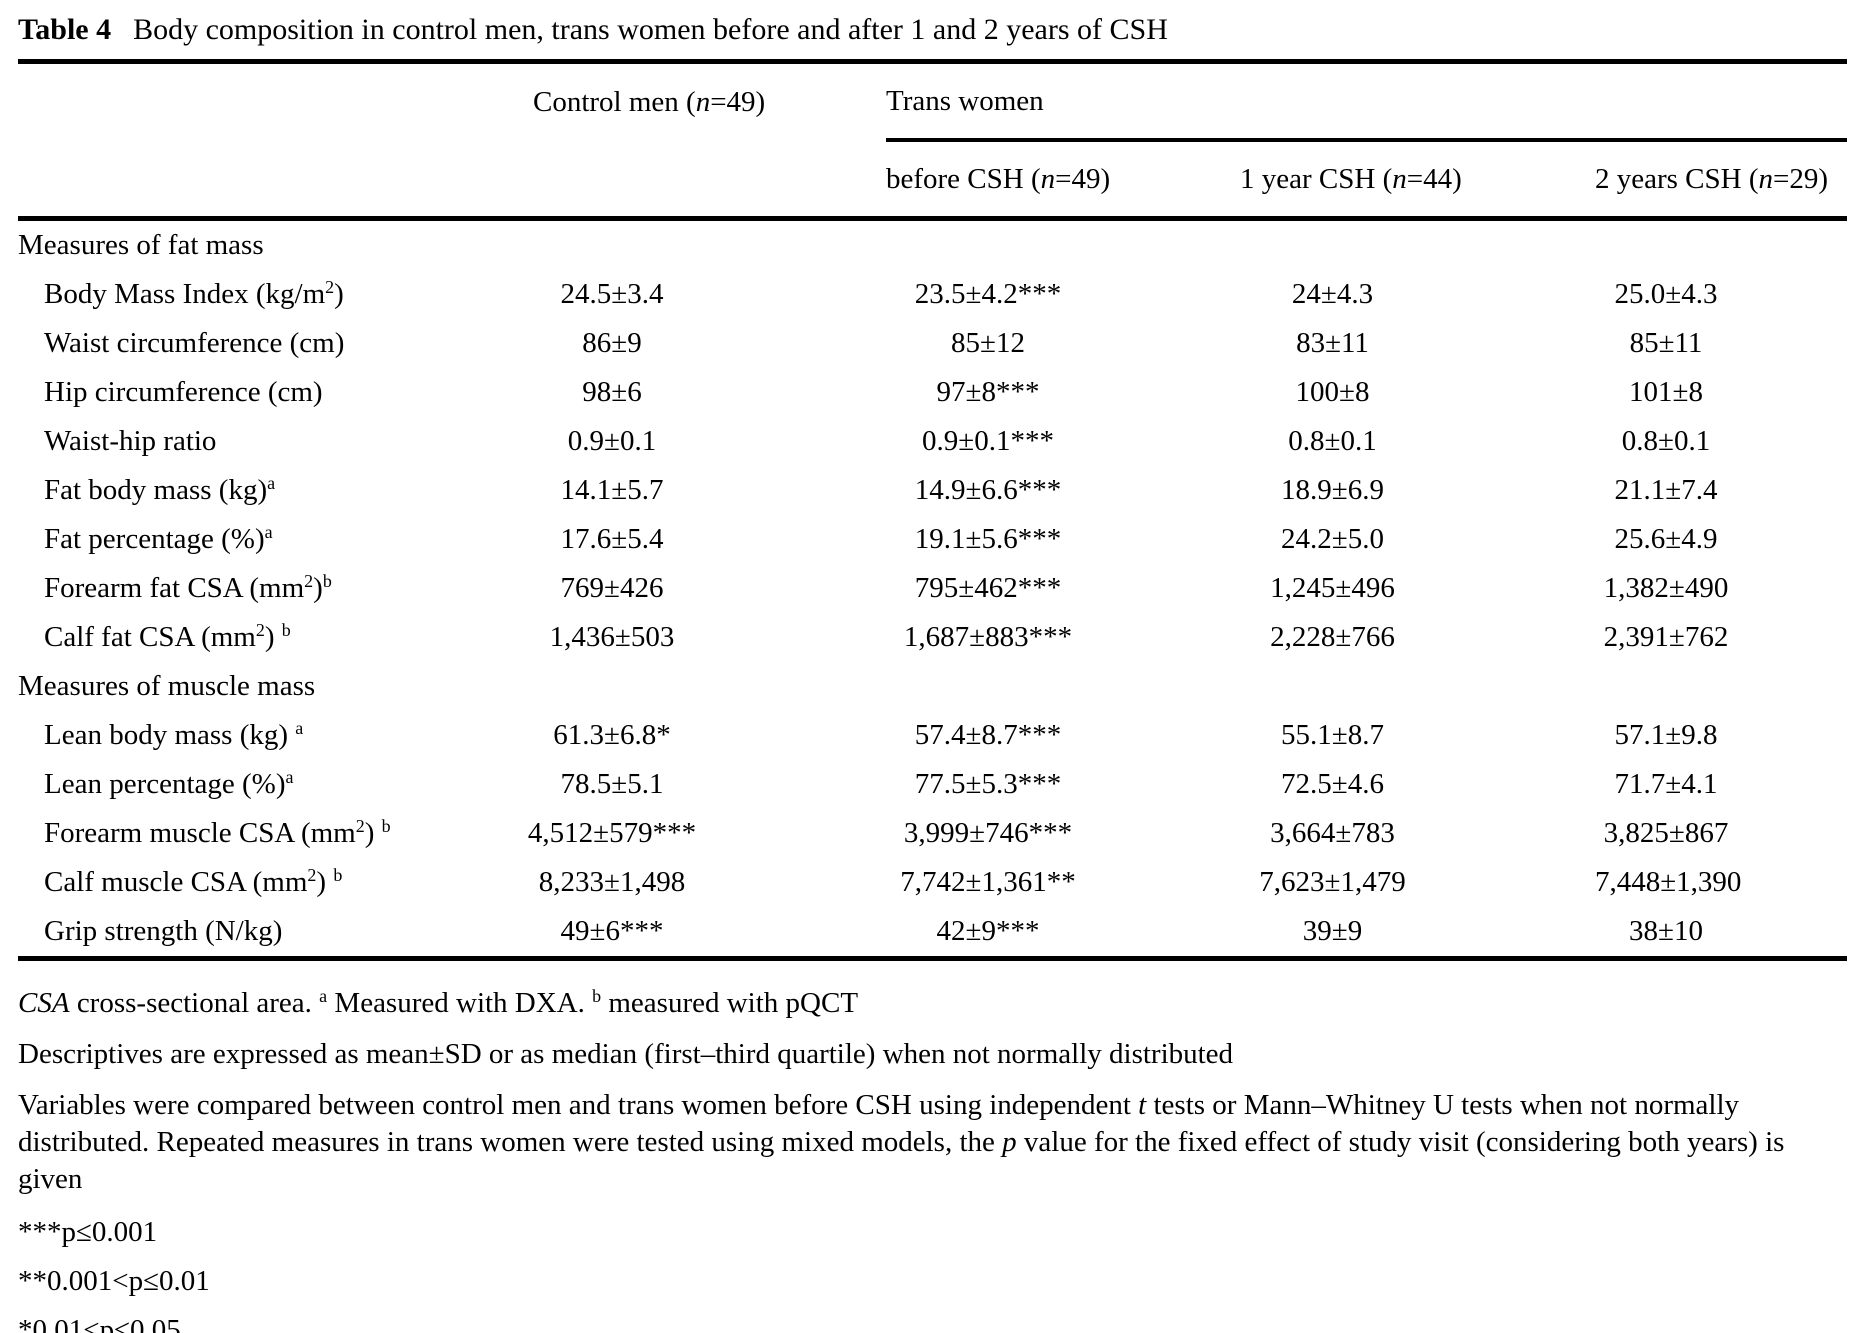 The height and width of the screenshot is (1333, 1865). What do you see at coordinates (988, 392) in the screenshot?
I see `value-before-csh: 97±8***` at bounding box center [988, 392].